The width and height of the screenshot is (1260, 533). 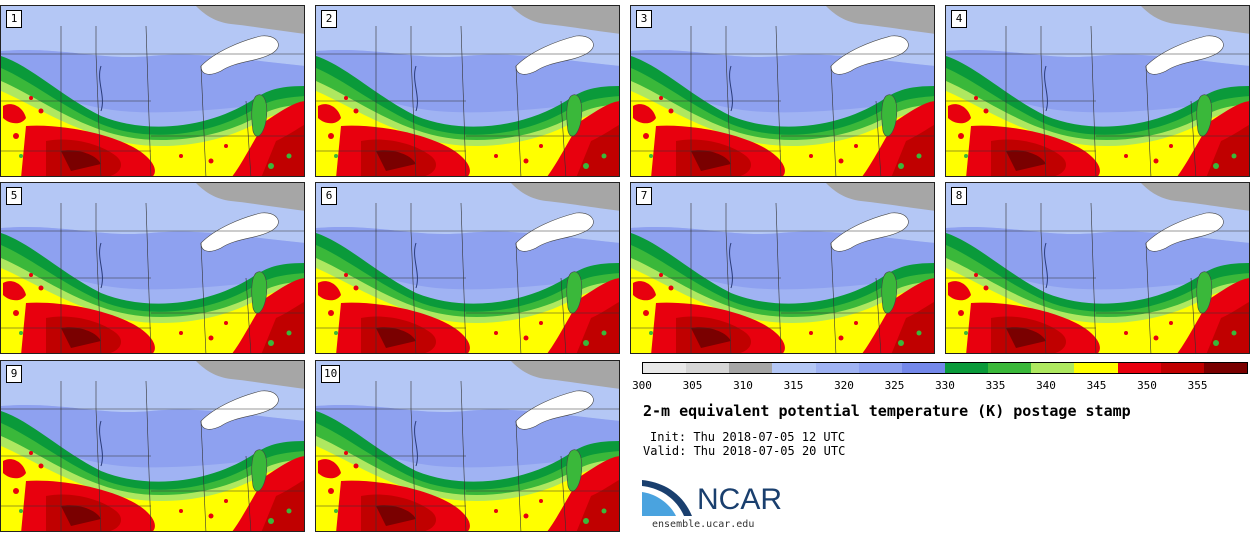 What do you see at coordinates (844, 385) in the screenshot?
I see `colorbar-tick-label: 320` at bounding box center [844, 385].